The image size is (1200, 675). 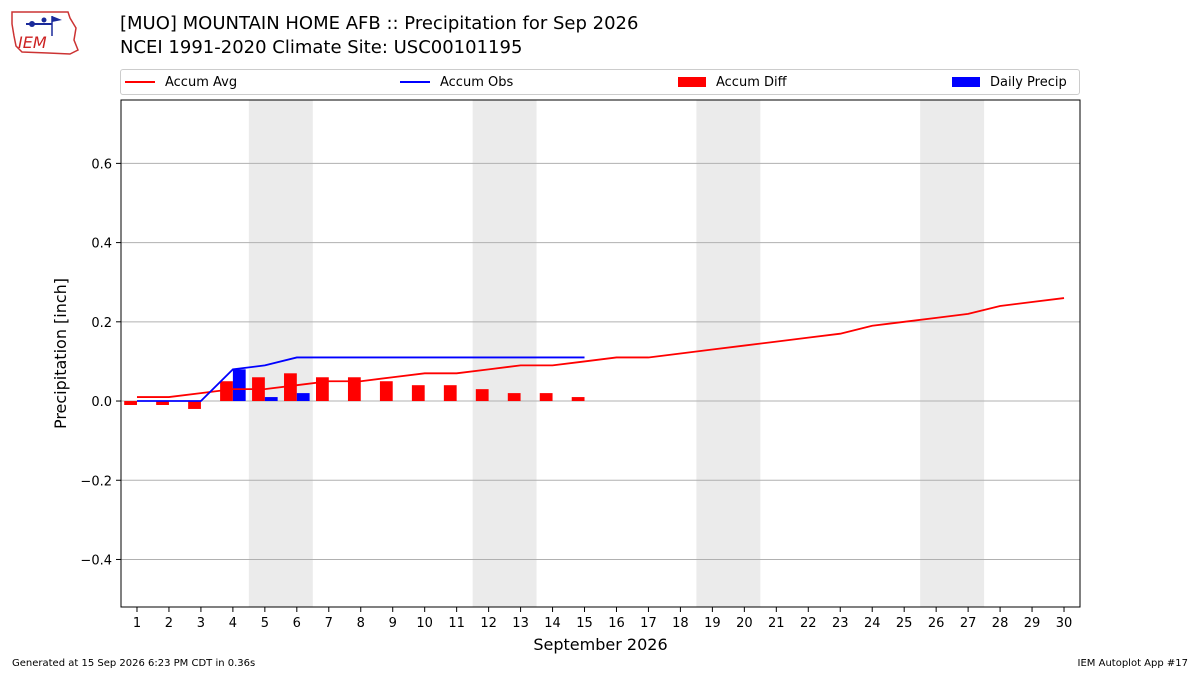 I want to click on x-tick-label: 16, so click(x=616, y=623).